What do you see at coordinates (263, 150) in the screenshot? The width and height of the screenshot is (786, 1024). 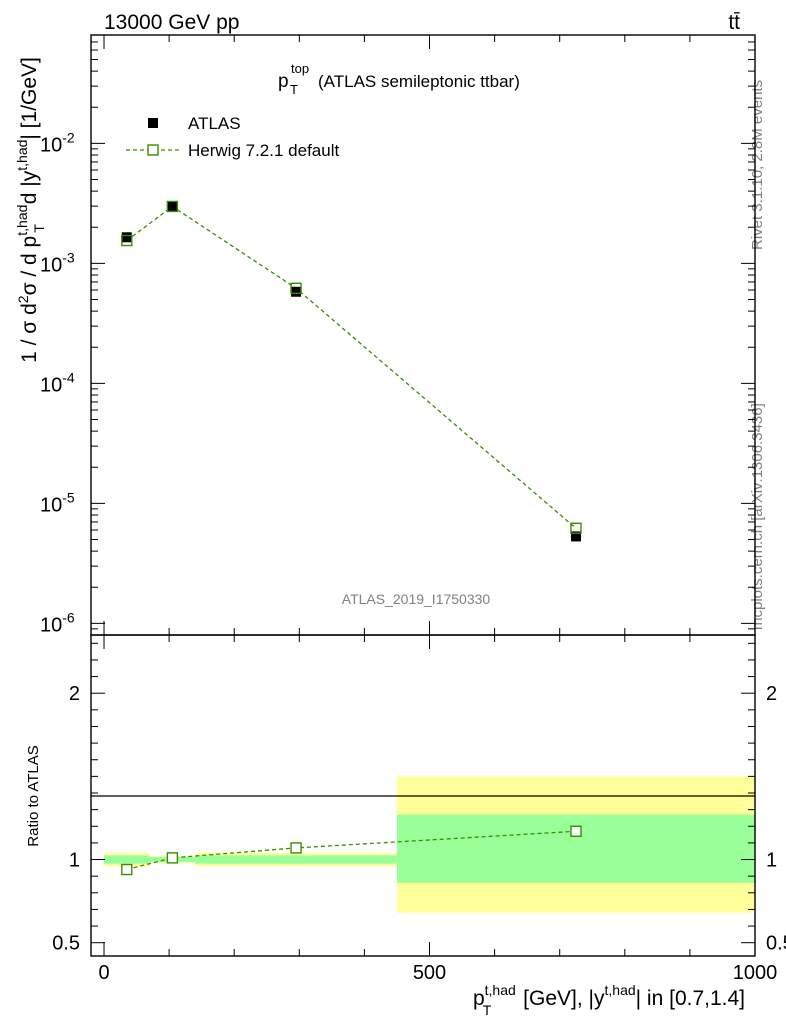 I see `legend-mc-label: Herwig 7.2.1 default` at bounding box center [263, 150].